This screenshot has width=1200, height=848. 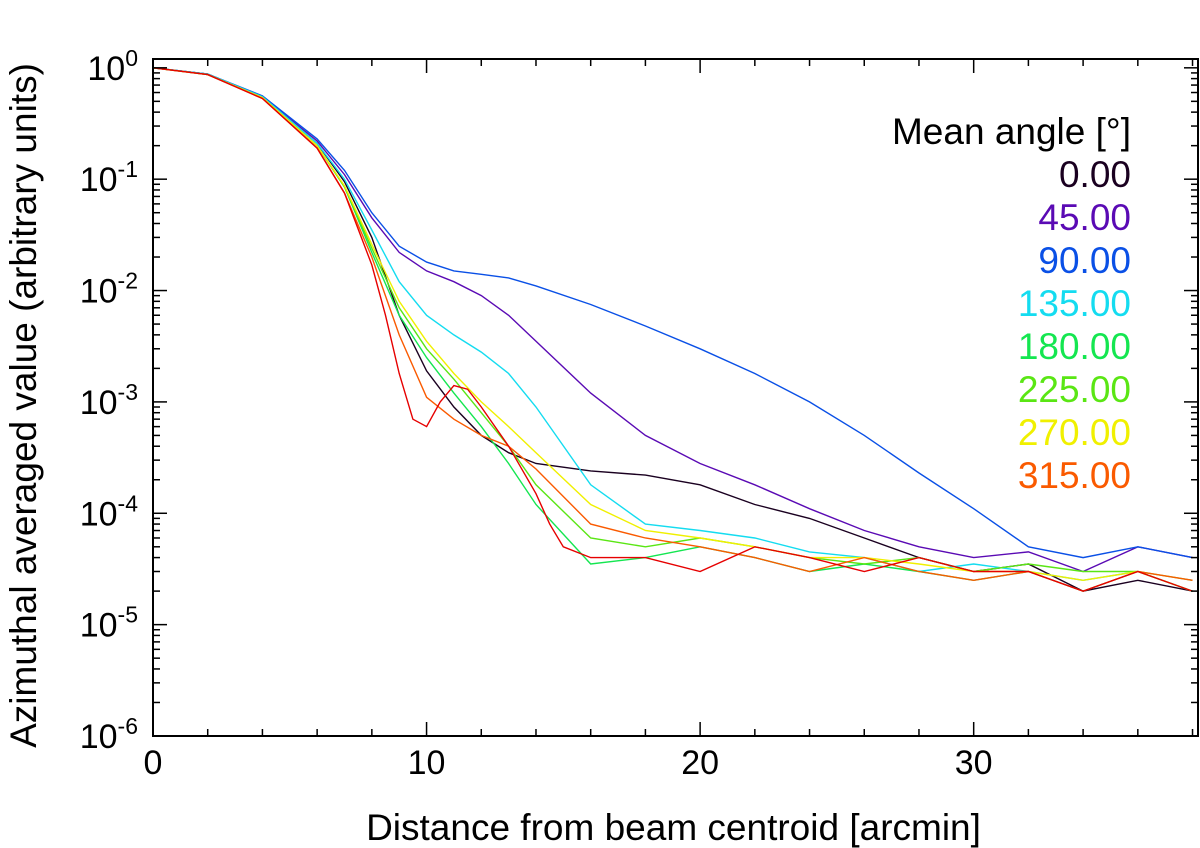 What do you see at coordinates (1074, 346) in the screenshot?
I see `legend-entry: 180.00` at bounding box center [1074, 346].